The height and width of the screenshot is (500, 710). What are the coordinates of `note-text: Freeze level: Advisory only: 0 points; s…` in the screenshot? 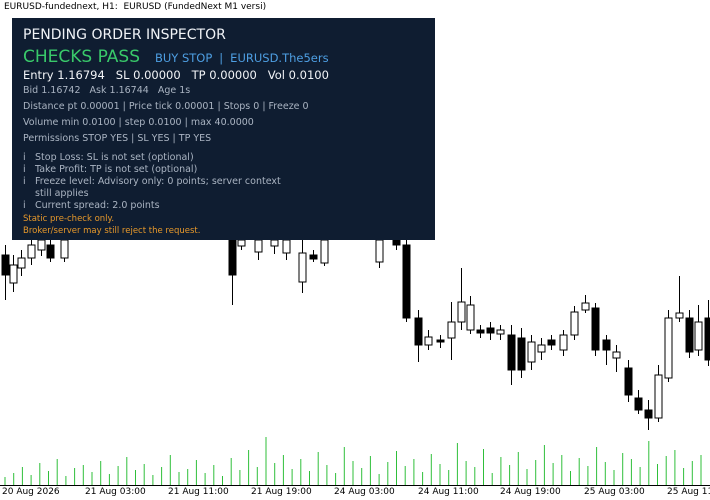 It's located at (158, 187).